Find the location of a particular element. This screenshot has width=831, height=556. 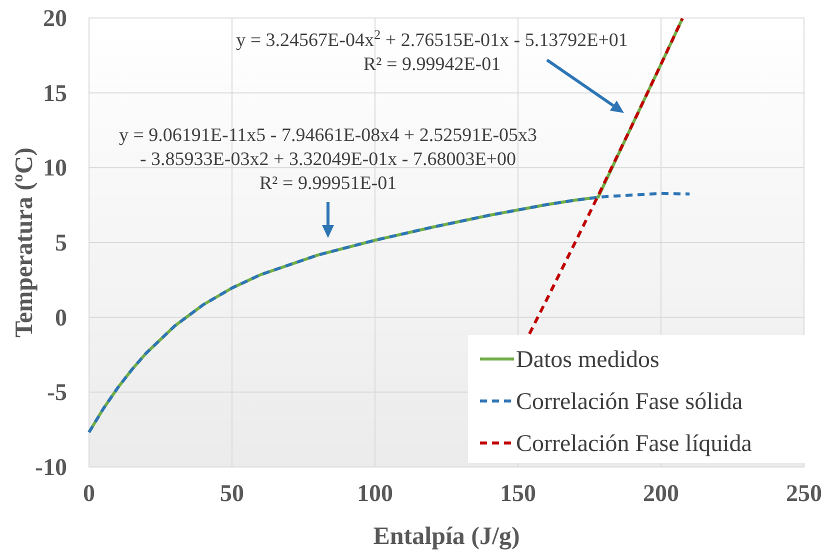

y-tick-label: 0 is located at coordinates (61, 318).